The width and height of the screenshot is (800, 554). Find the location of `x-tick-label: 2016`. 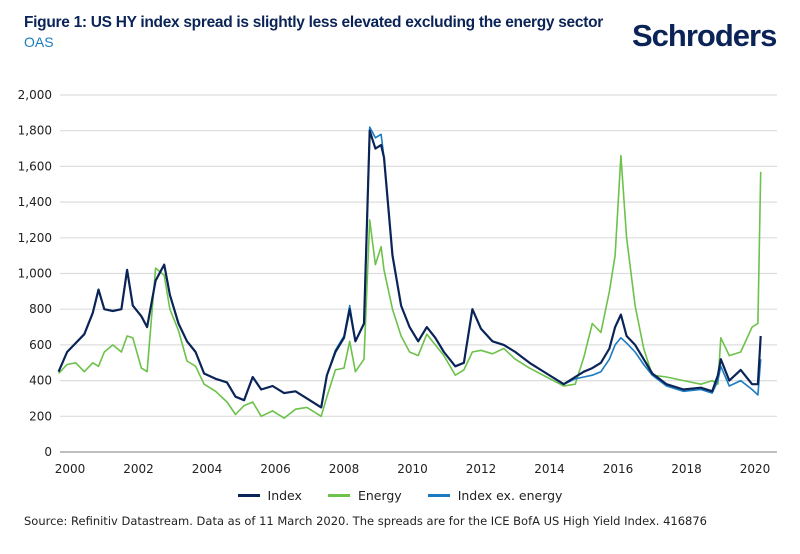

x-tick-label: 2016 is located at coordinates (618, 469).